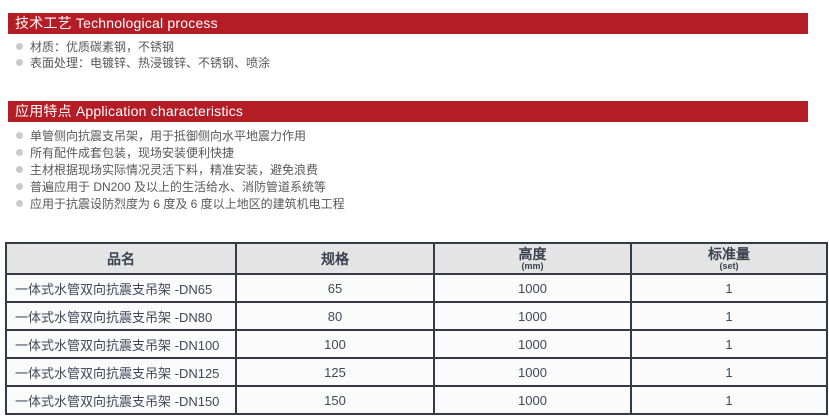  I want to click on table-row: 一体式水管双向抗震支吊架 -DN80 80 1000 1, so click(416, 316).